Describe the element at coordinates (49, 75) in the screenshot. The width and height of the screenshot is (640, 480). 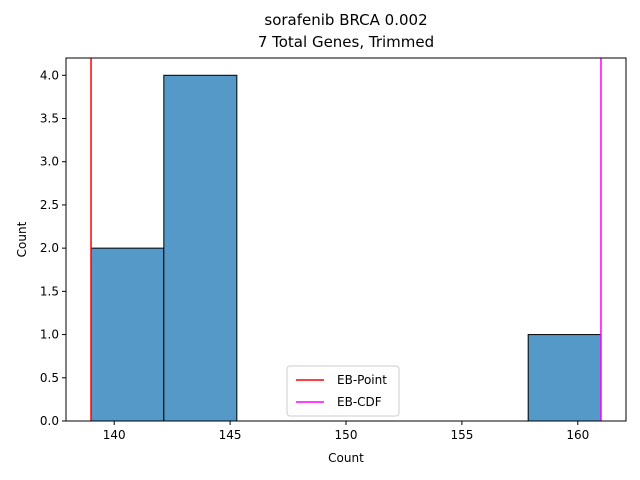
I see `y-tick-label: 4.0` at that location.